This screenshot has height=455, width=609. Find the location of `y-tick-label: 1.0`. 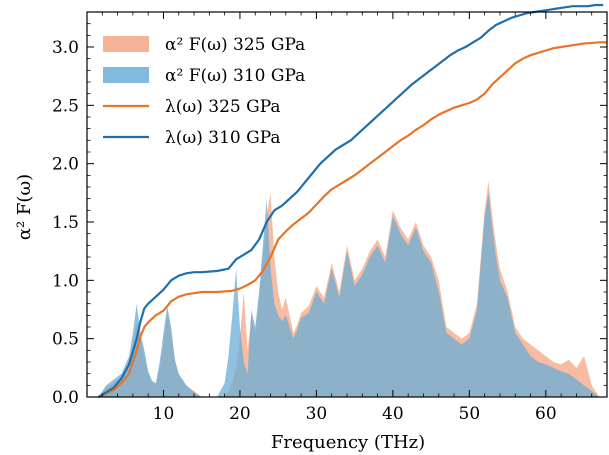

y-tick-label: 1.0 is located at coordinates (65, 281).